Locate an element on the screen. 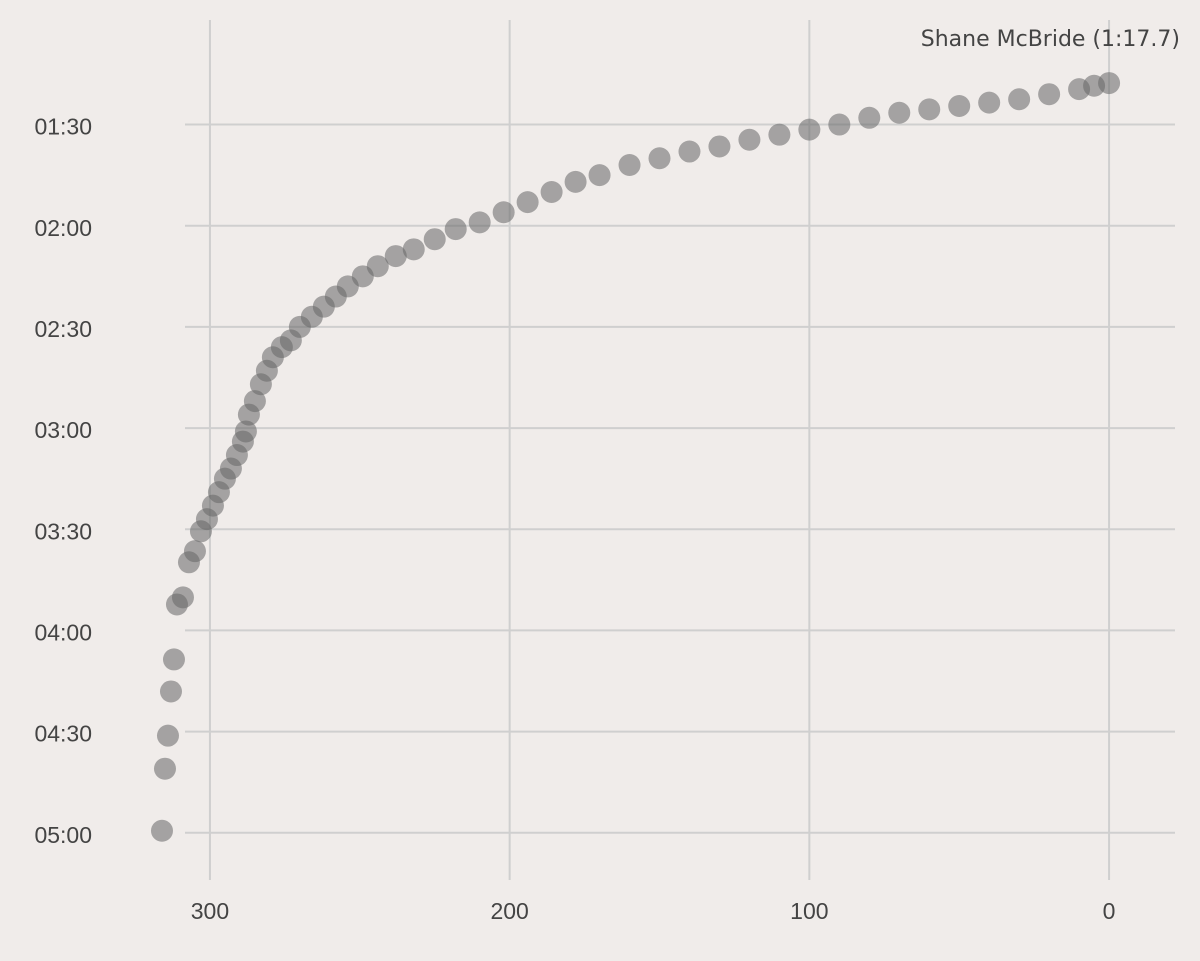  y-tick-label: 01:30 is located at coordinates (63, 127).